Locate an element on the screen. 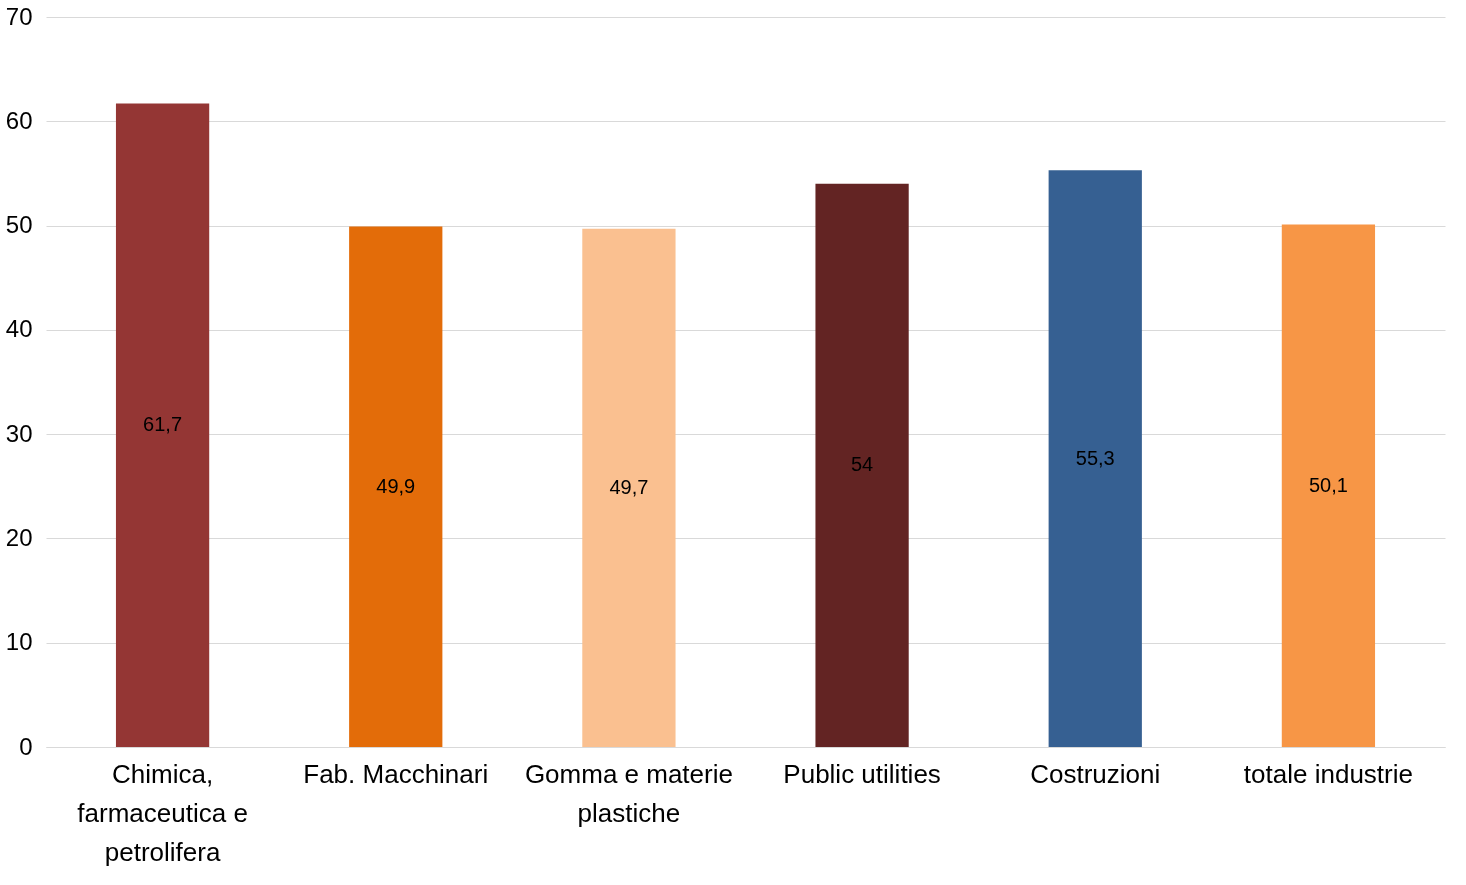  data-label: 49,9 is located at coordinates (396, 485).